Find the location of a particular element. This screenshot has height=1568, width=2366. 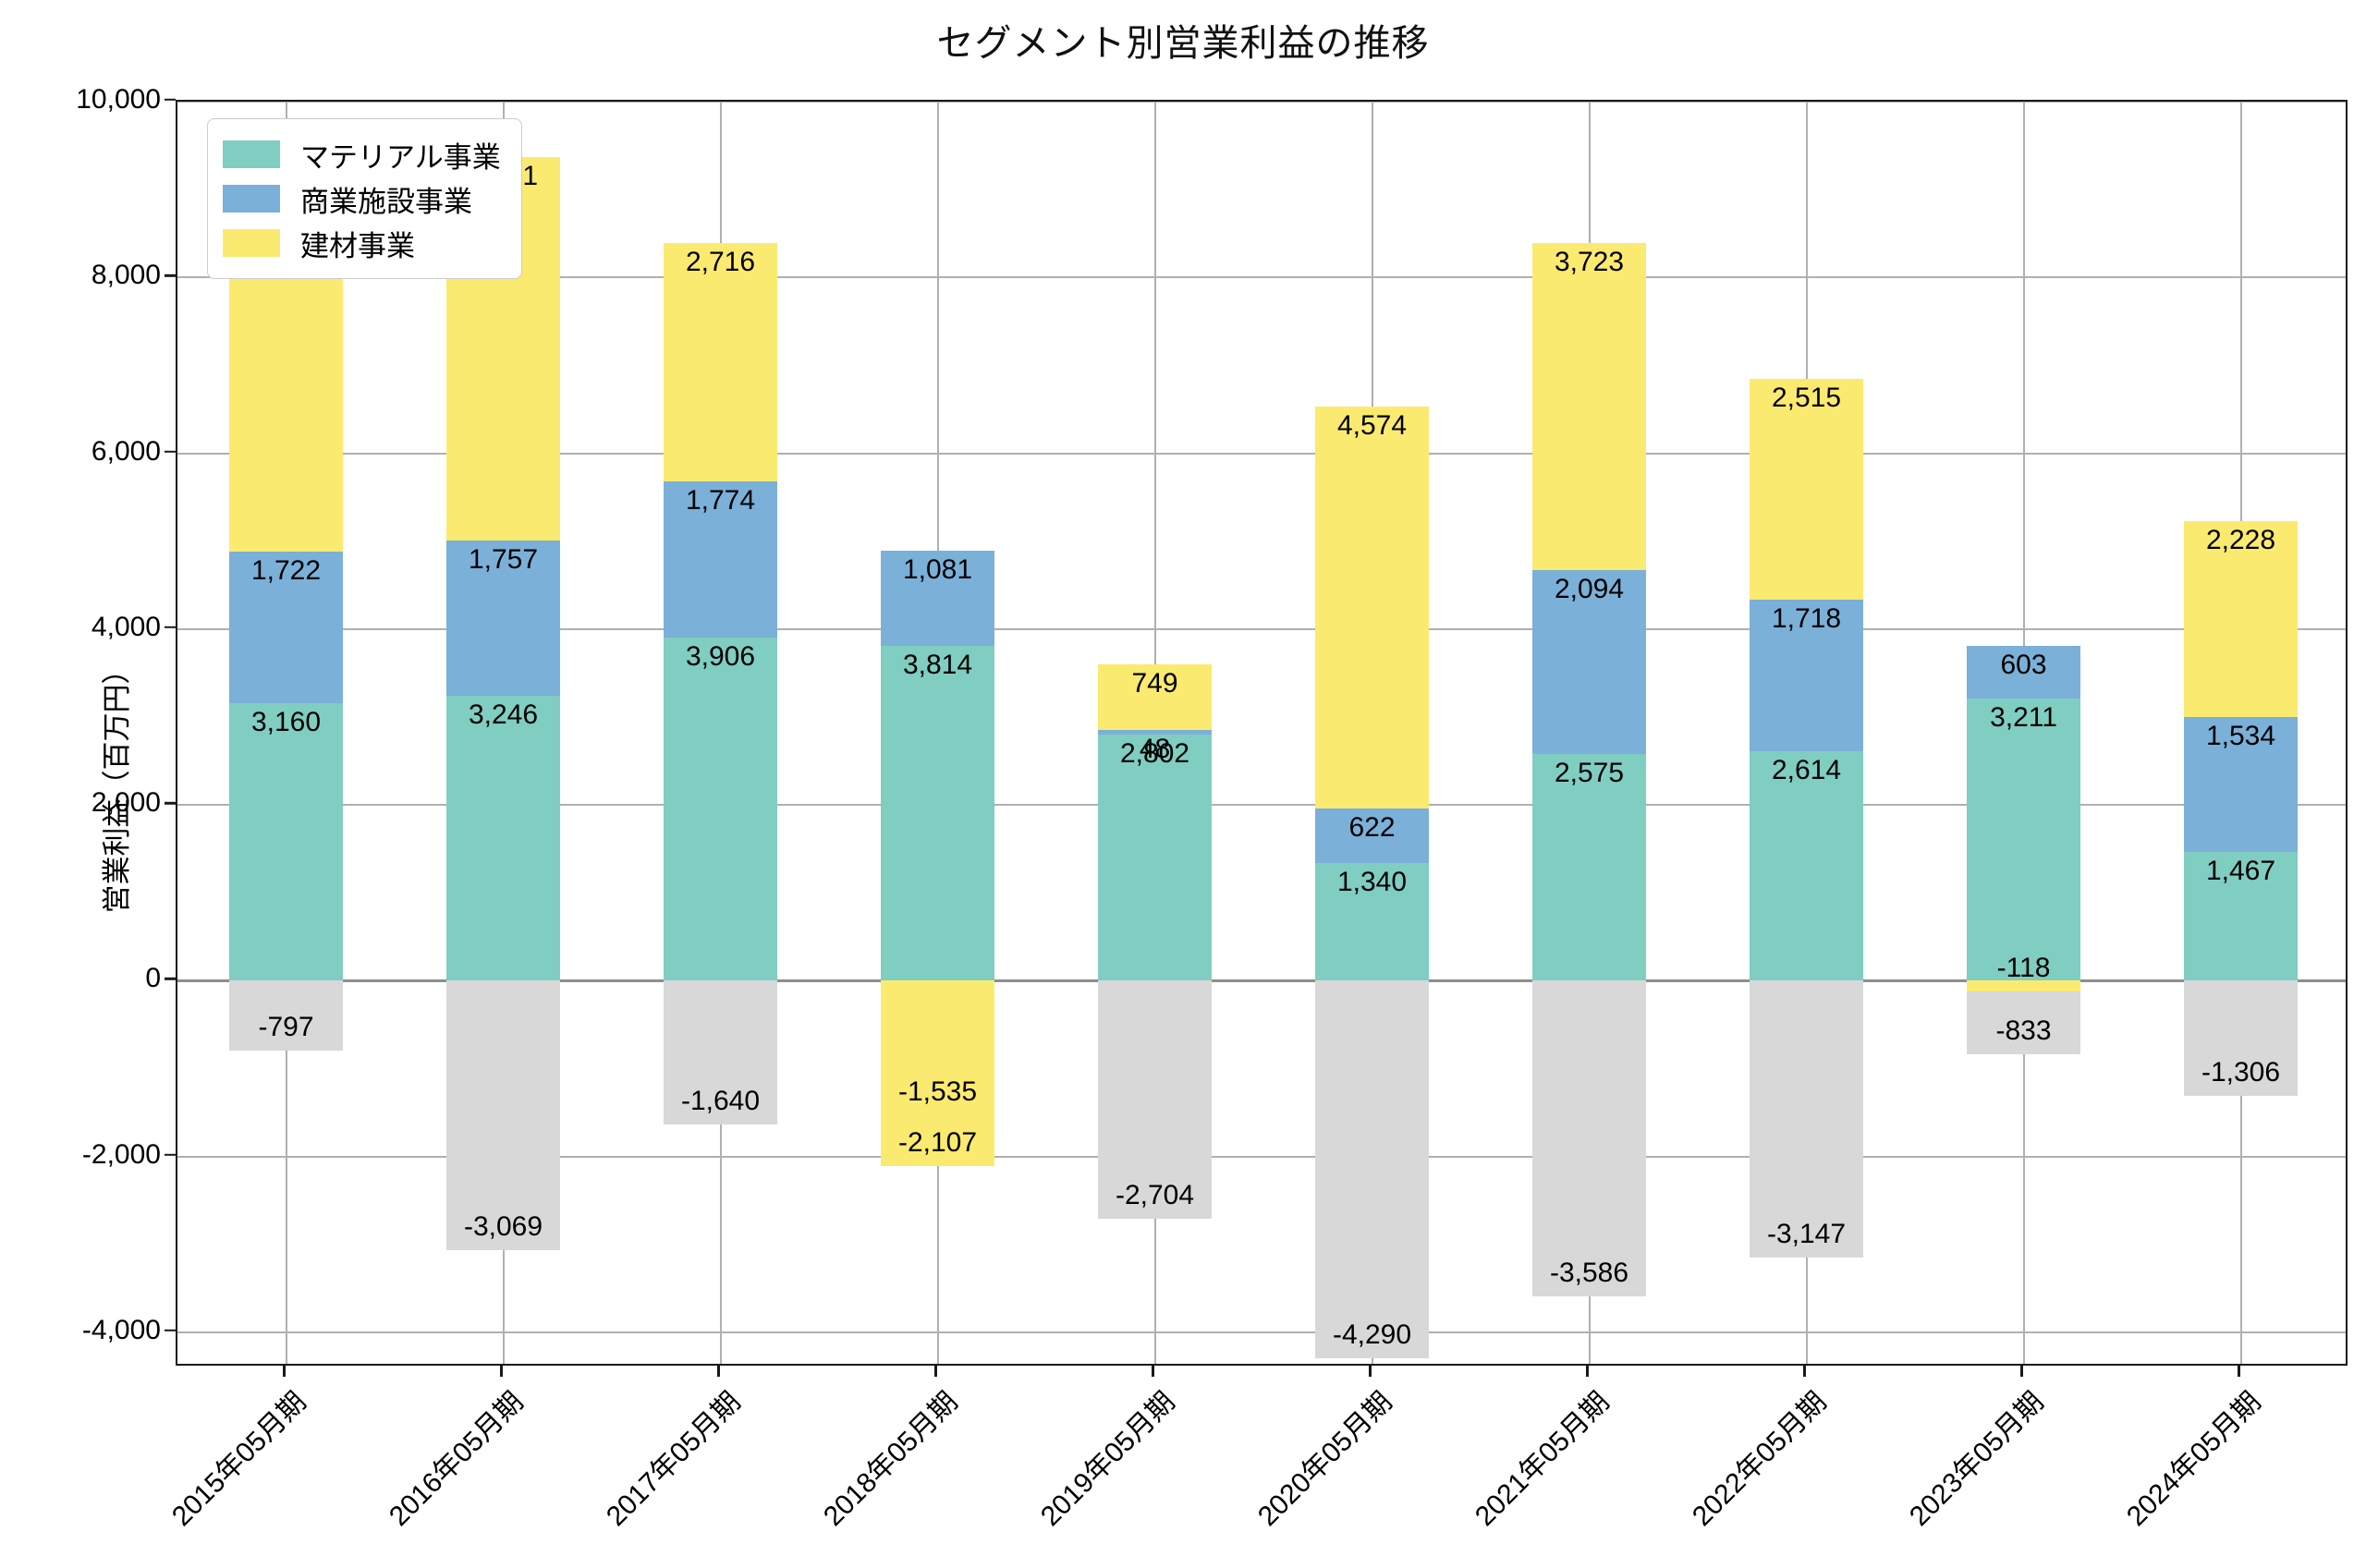

y-axis-tick-label: 2,000 is located at coordinates (126, 803).